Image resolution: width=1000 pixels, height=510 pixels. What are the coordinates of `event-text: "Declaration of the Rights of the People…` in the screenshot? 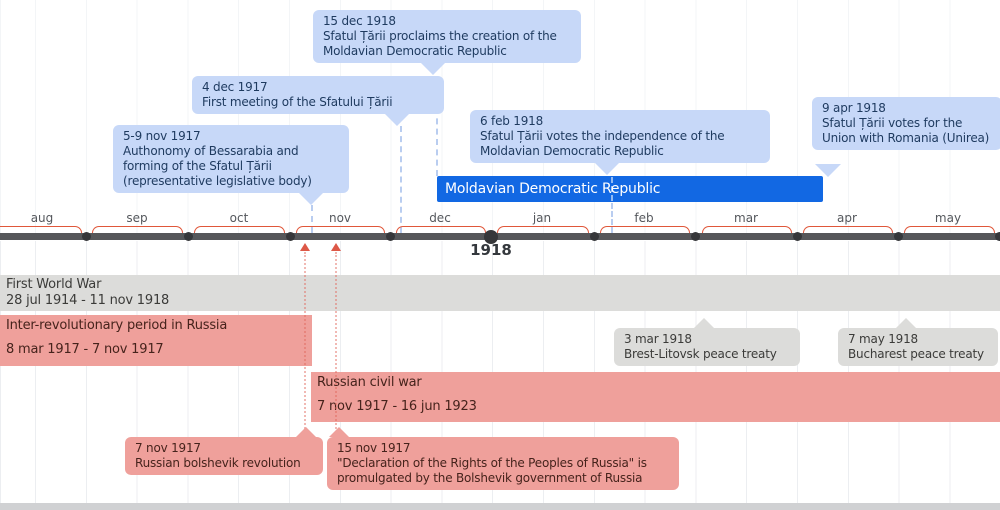 It's located at (492, 470).